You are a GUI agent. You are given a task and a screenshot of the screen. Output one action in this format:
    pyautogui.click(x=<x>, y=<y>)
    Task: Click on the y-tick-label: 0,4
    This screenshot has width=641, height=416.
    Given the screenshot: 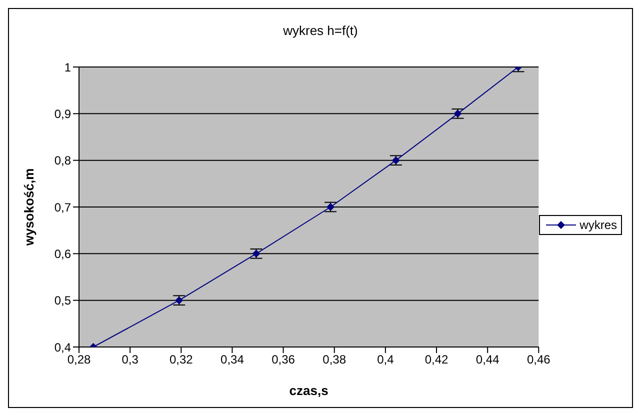 What is the action you would take?
    pyautogui.click(x=63, y=347)
    